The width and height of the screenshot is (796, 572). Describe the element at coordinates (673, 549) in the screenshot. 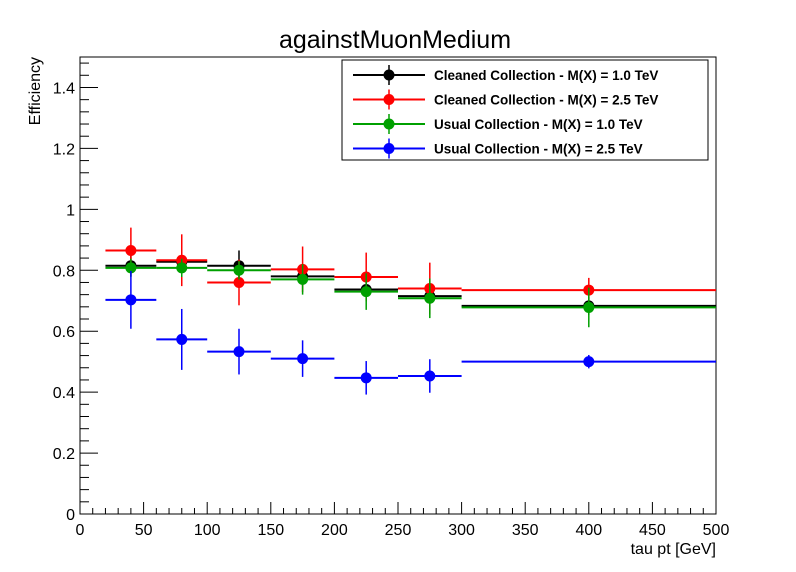

I see `x-axis-title: tau pt [GeV]` at that location.